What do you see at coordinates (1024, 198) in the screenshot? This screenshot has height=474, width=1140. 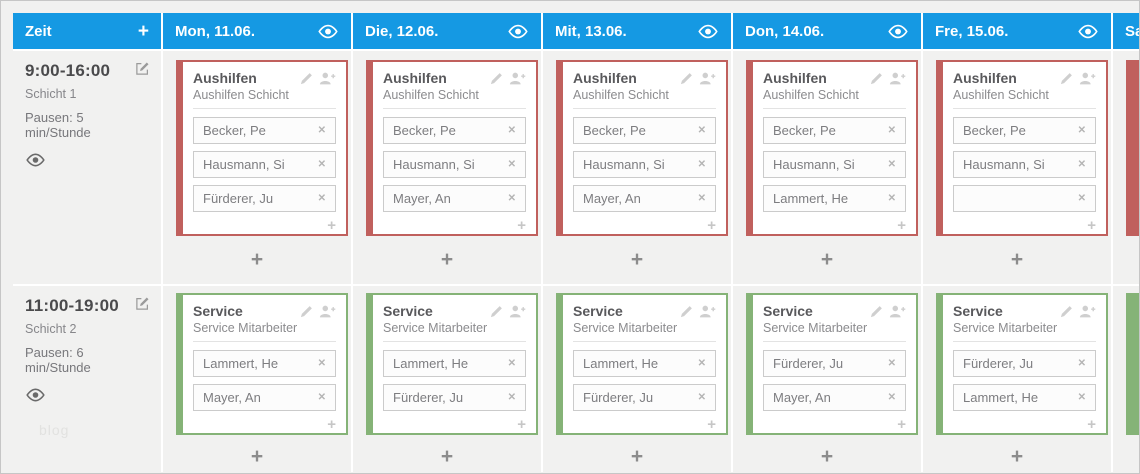 I see `employee-chip-empty: ✕` at bounding box center [1024, 198].